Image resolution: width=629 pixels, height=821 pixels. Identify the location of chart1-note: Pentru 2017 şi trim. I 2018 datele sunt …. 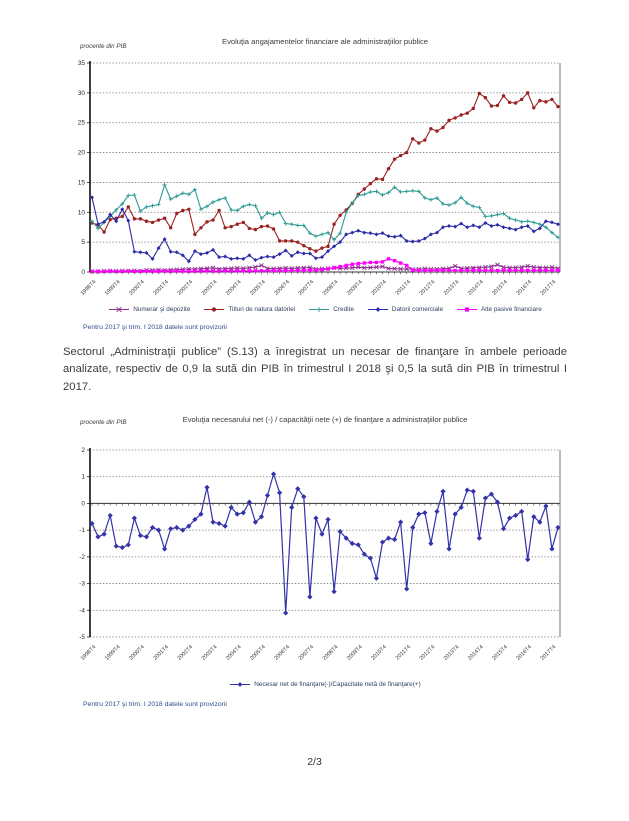
(155, 327).